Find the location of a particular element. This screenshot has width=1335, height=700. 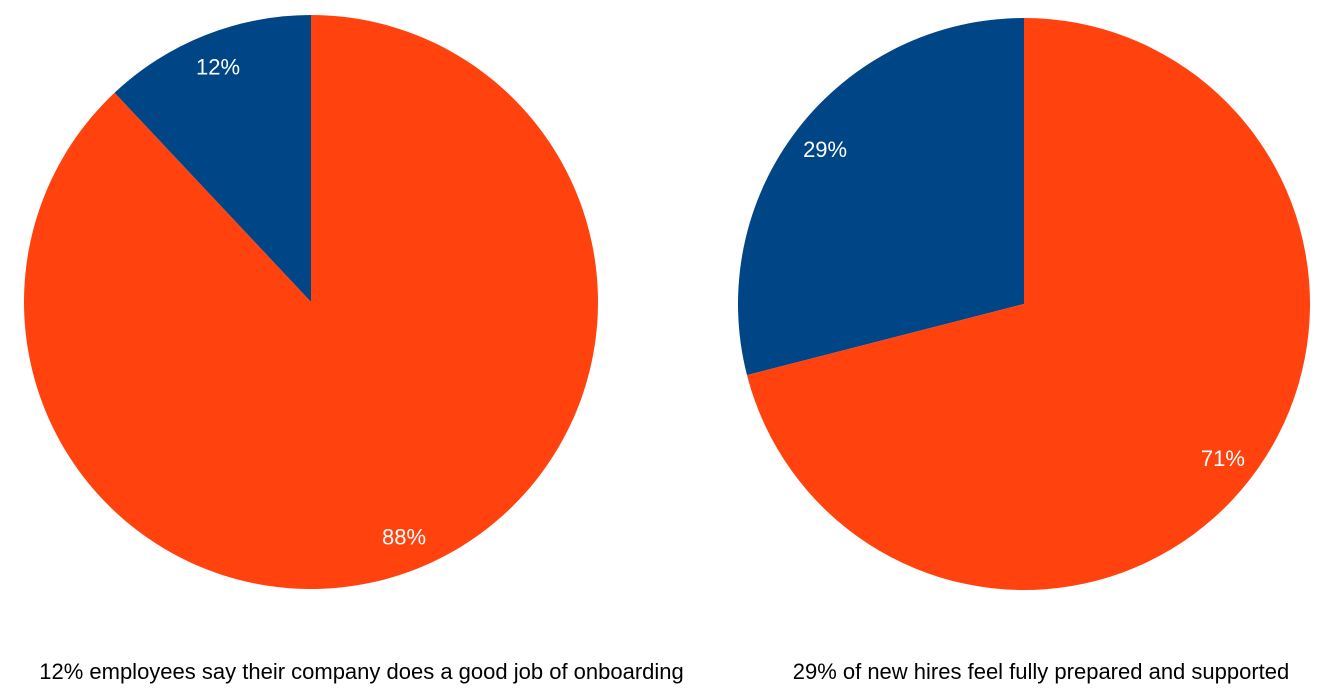

pie-slice-label: 12% is located at coordinates (218, 67).